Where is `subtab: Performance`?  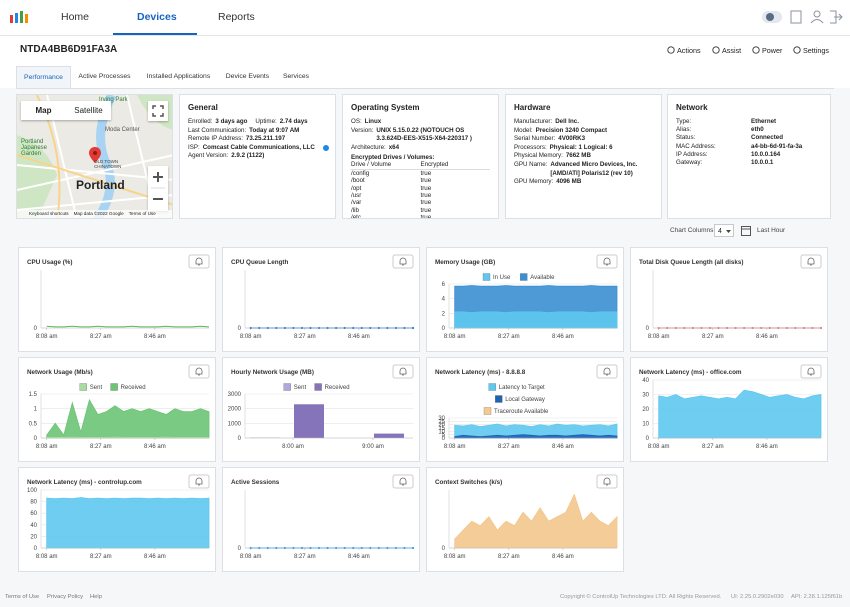
subtab: Performance is located at coordinates (43, 77).